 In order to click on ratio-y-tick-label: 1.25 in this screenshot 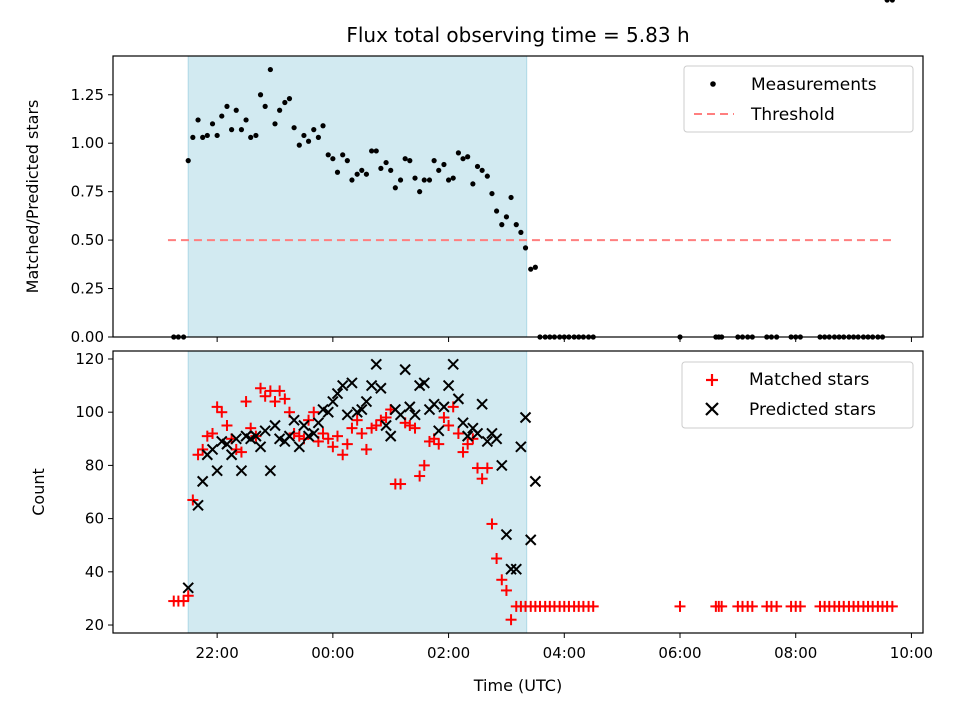, I will do `click(87, 95)`.